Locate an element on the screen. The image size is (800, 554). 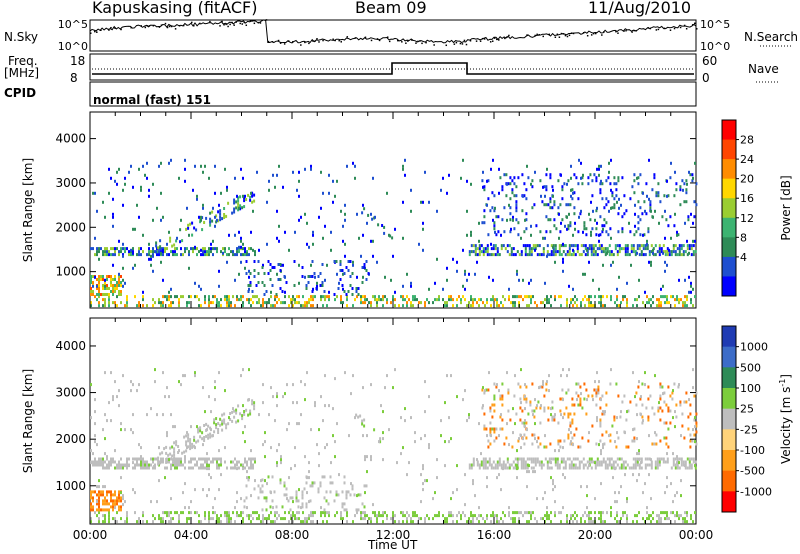
colorbar-tick-label: 4 is located at coordinates (743, 257).